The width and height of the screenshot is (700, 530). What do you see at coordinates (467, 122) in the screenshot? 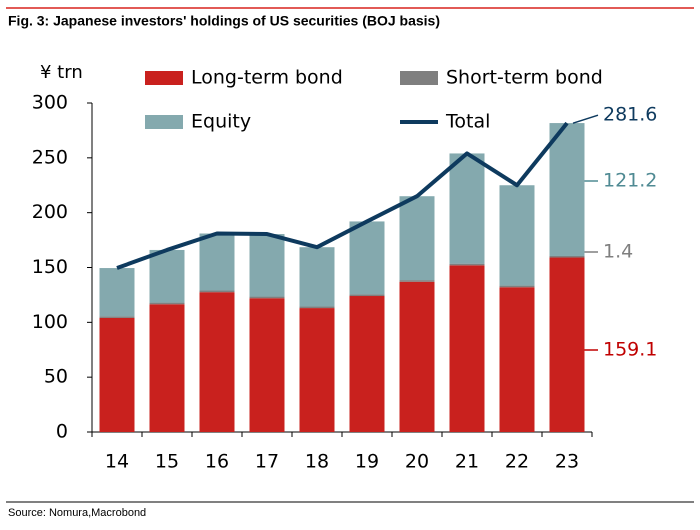
I see `legend-label: Total` at bounding box center [467, 122].